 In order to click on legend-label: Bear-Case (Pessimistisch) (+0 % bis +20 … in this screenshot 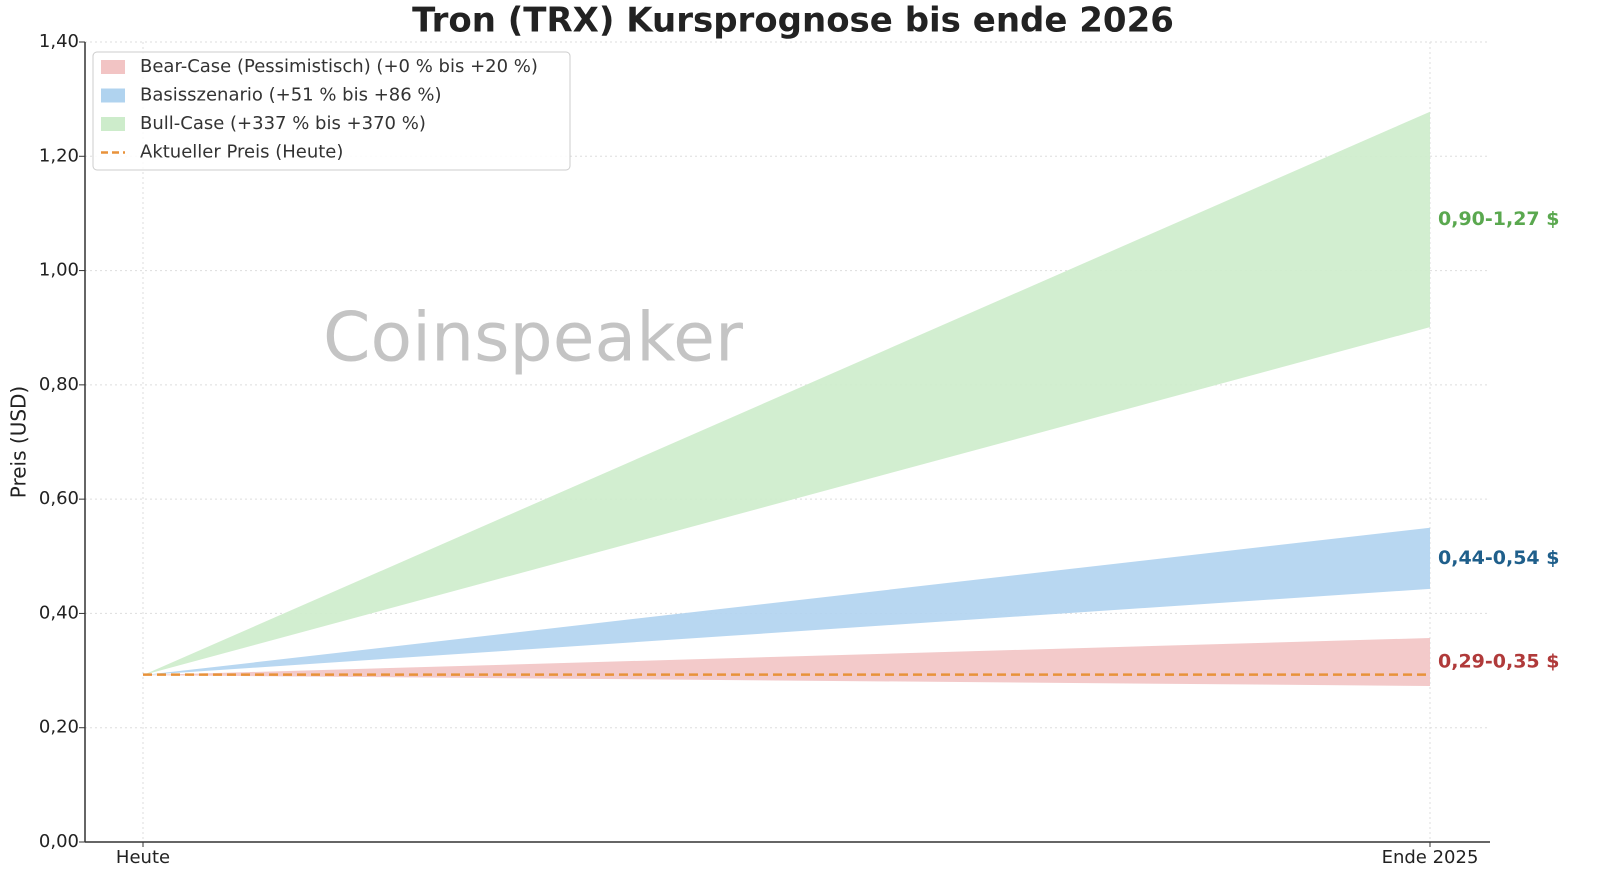, I will do `click(339, 66)`.